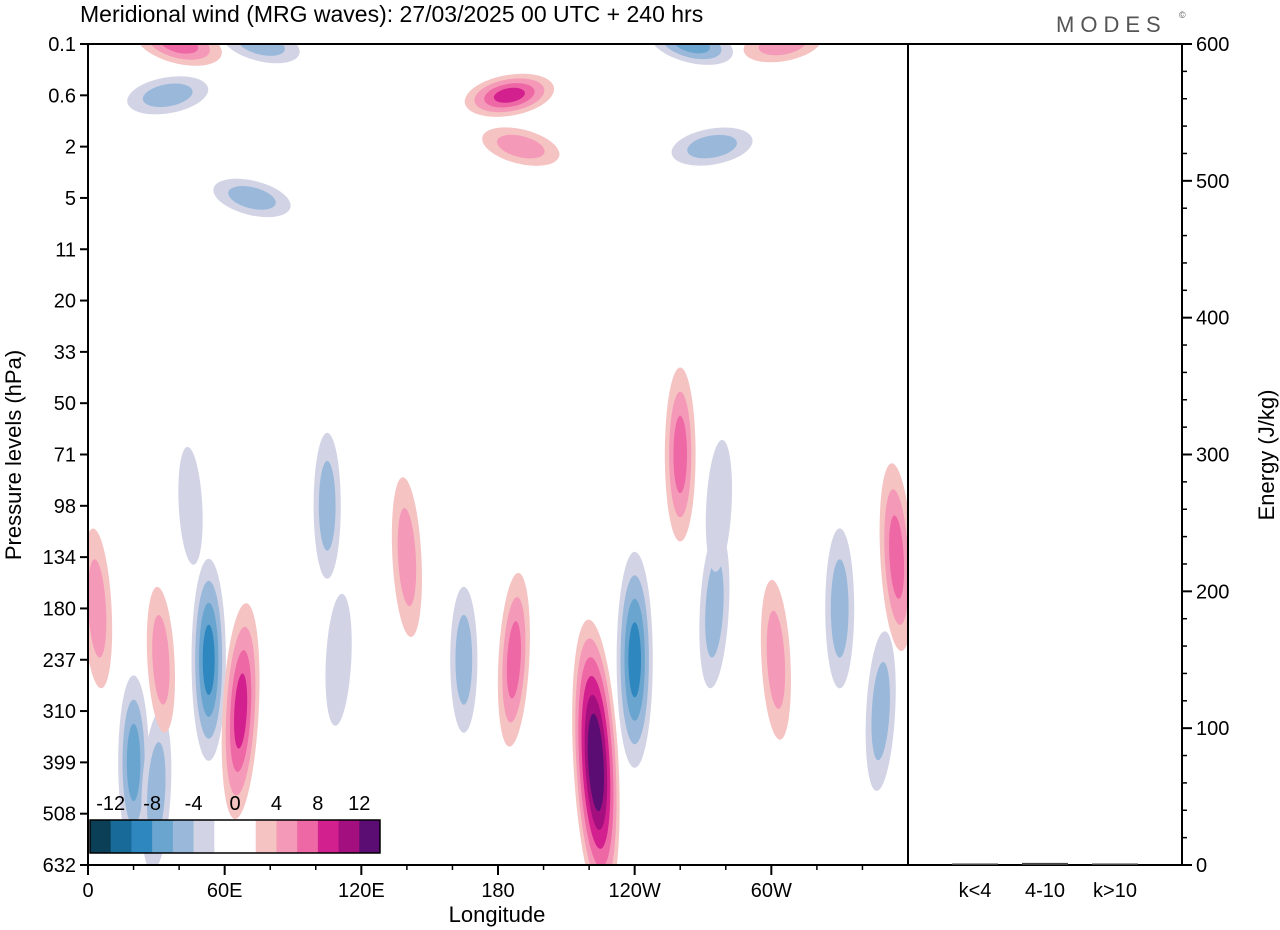 The image size is (1280, 930). I want to click on y-tick-label: 399, so click(59, 763).